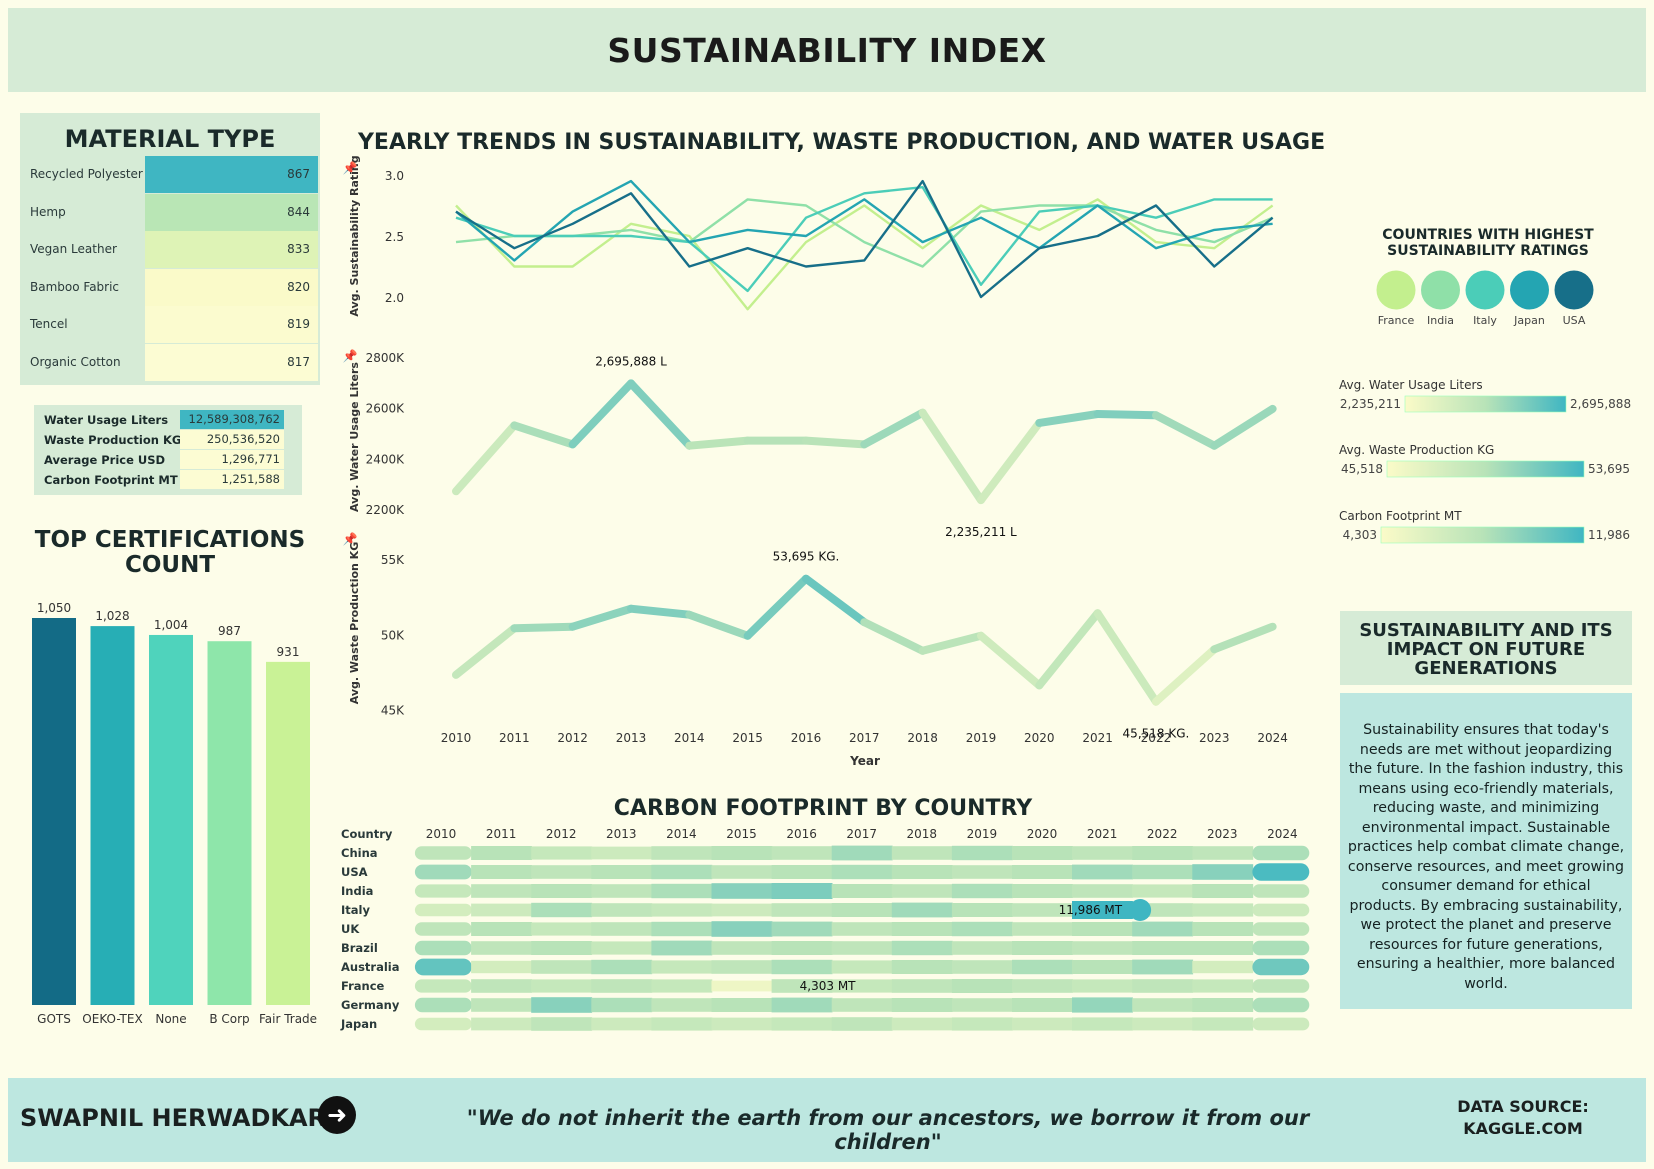  Describe the element at coordinates (1416, 450) in the screenshot. I see `gradient-legend-title: Avg. Waste Production KG` at that location.